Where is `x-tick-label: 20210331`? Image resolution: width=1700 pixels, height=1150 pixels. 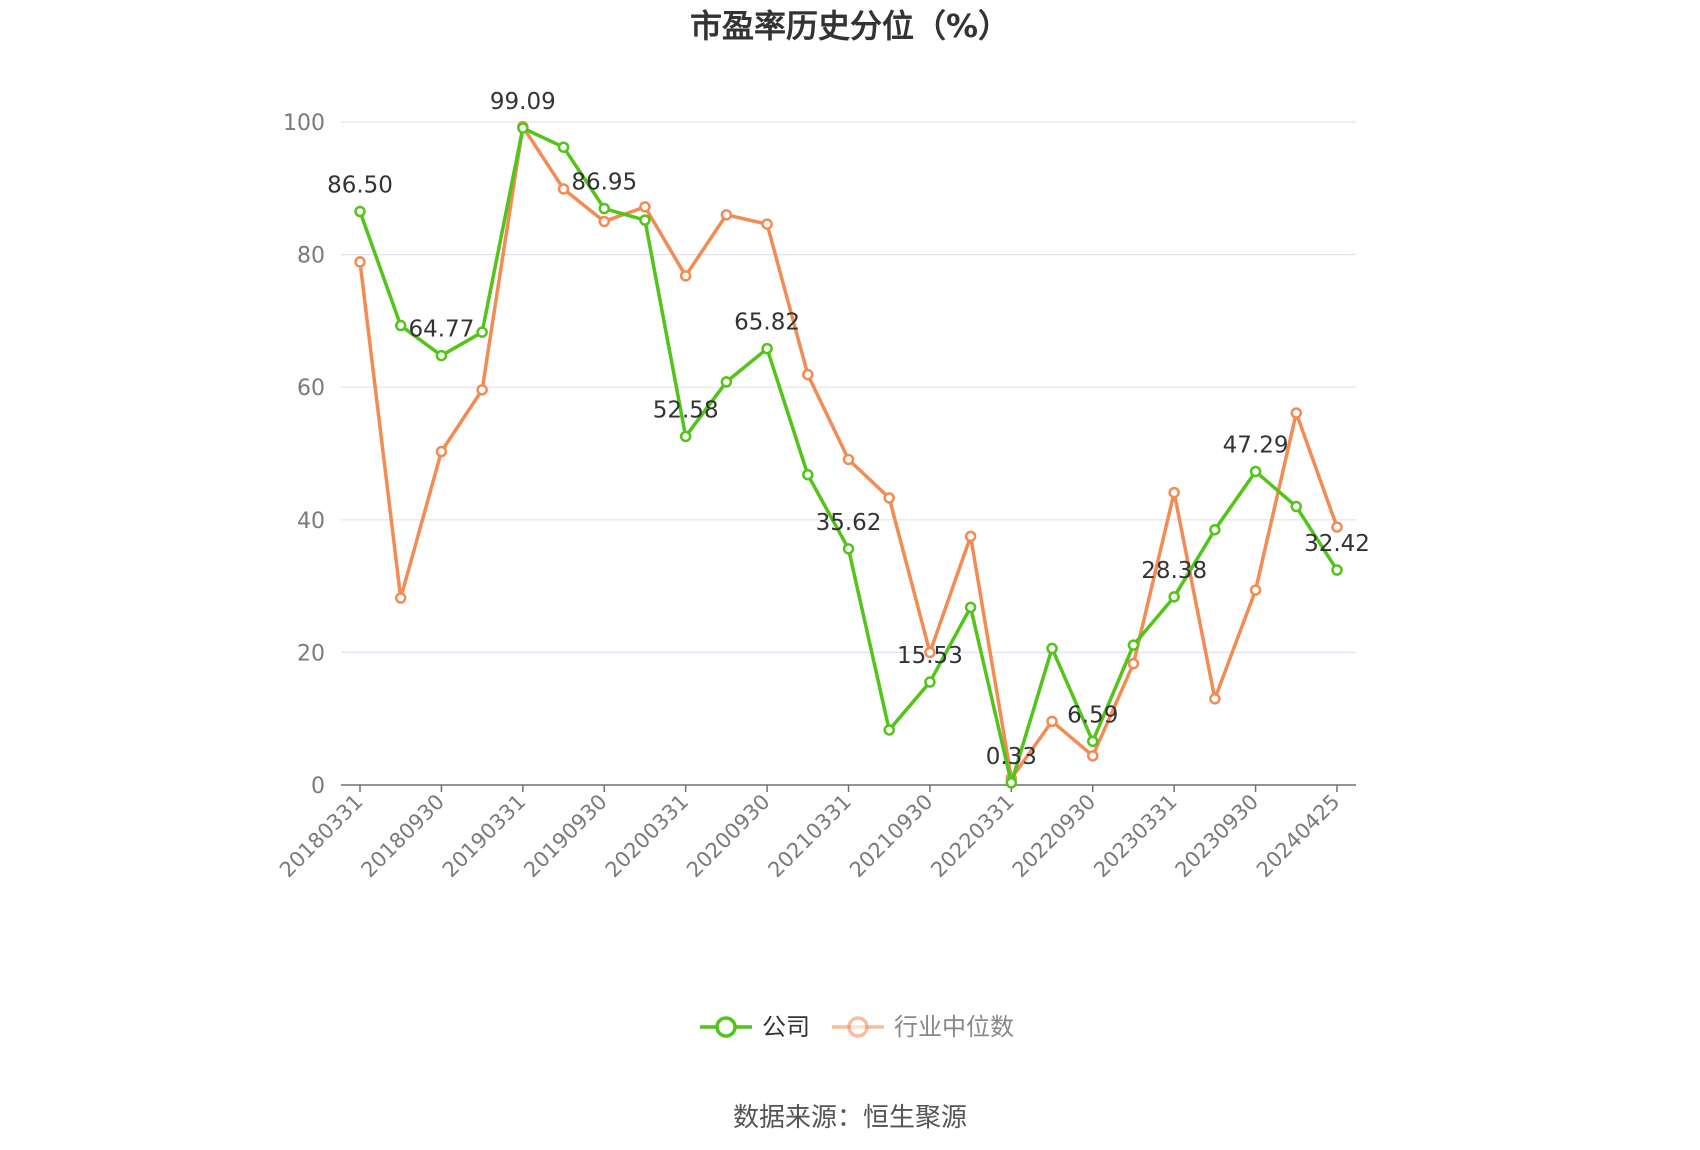 x-tick-label: 20210331 is located at coordinates (809, 836).